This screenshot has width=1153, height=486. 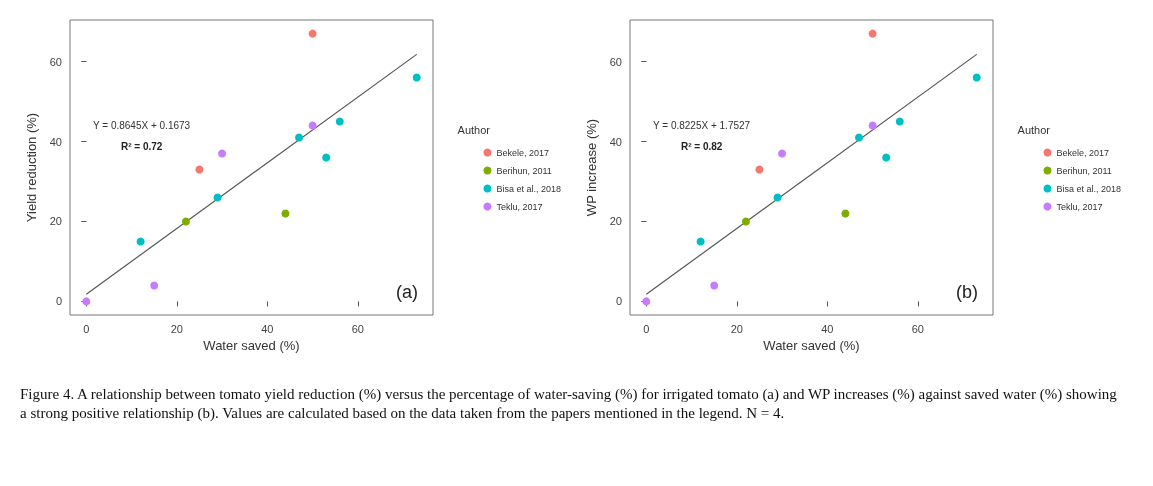 I want to click on annotation: R² = 0.72, so click(x=142, y=146).